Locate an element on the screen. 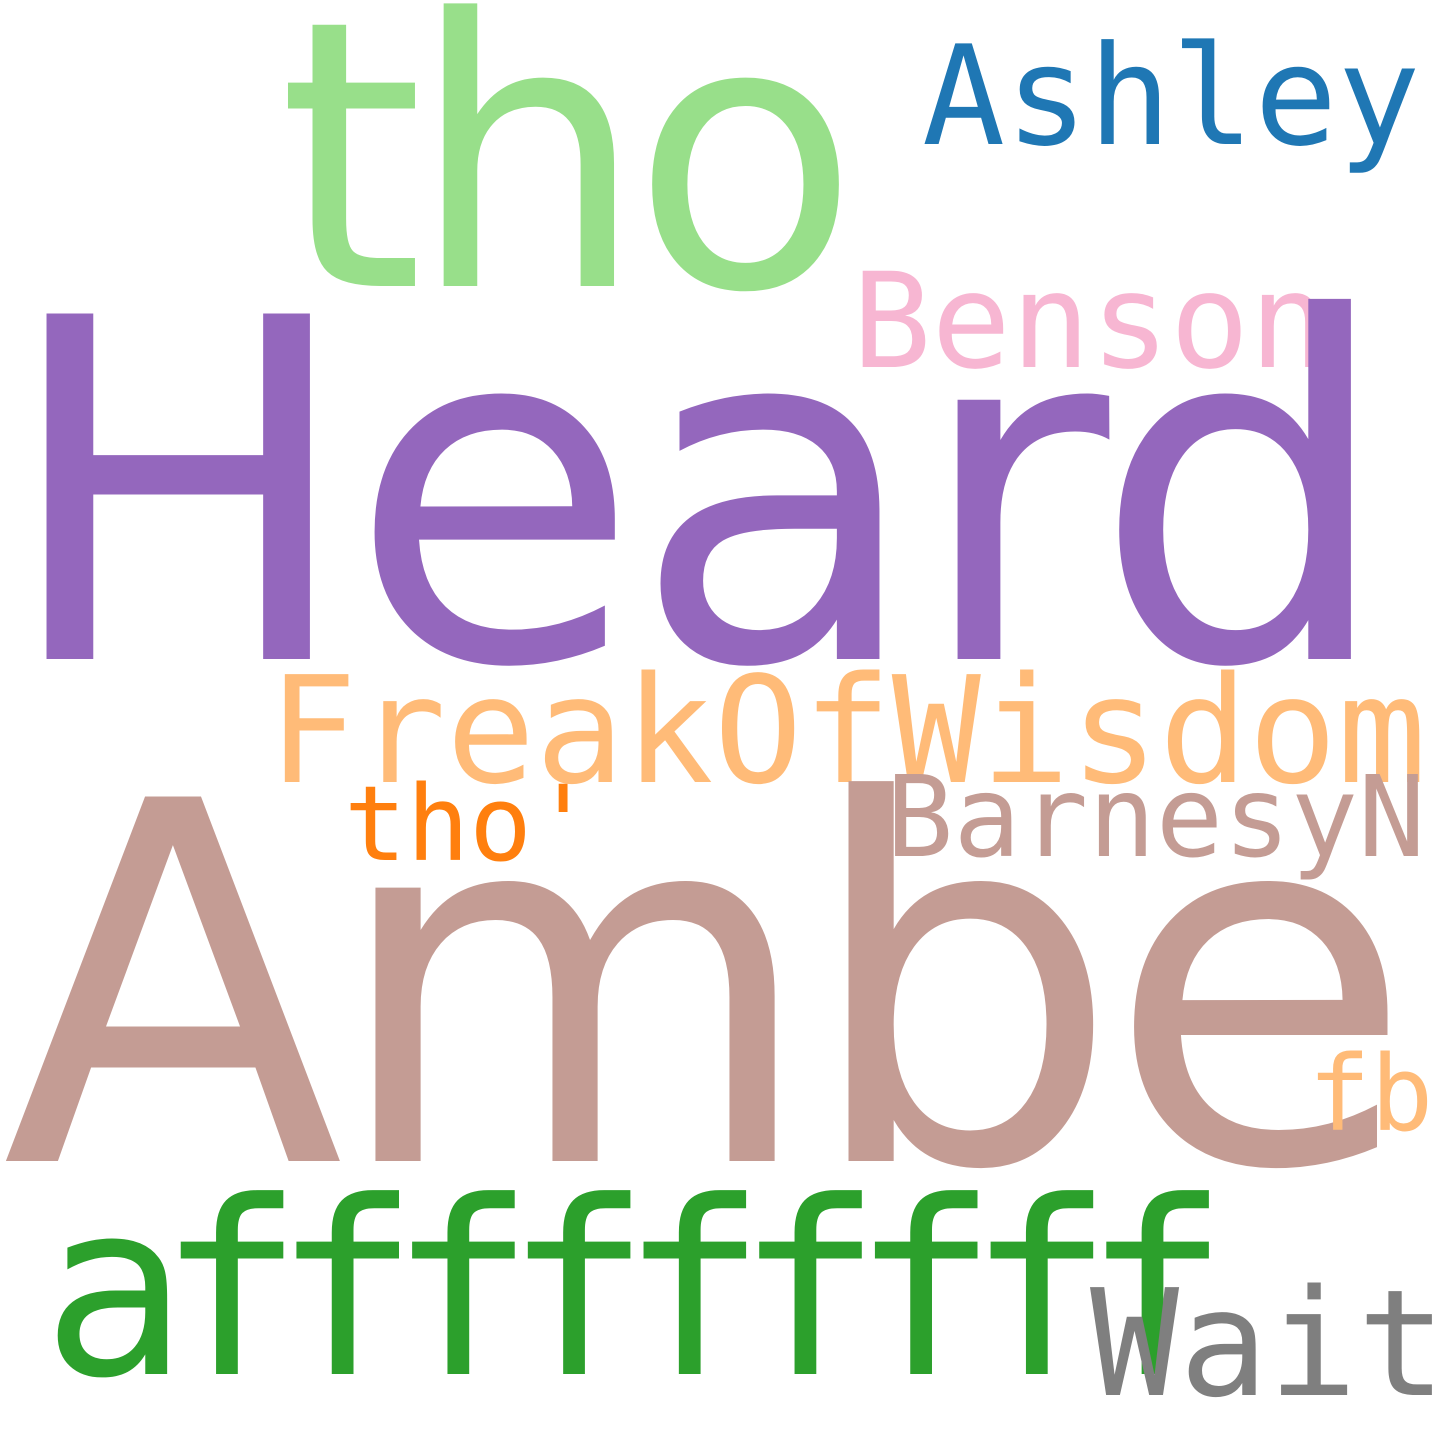 This screenshot has height=1440, width=1440. word-freakofwisdom: FreakOfWisdom is located at coordinates (847, 731).